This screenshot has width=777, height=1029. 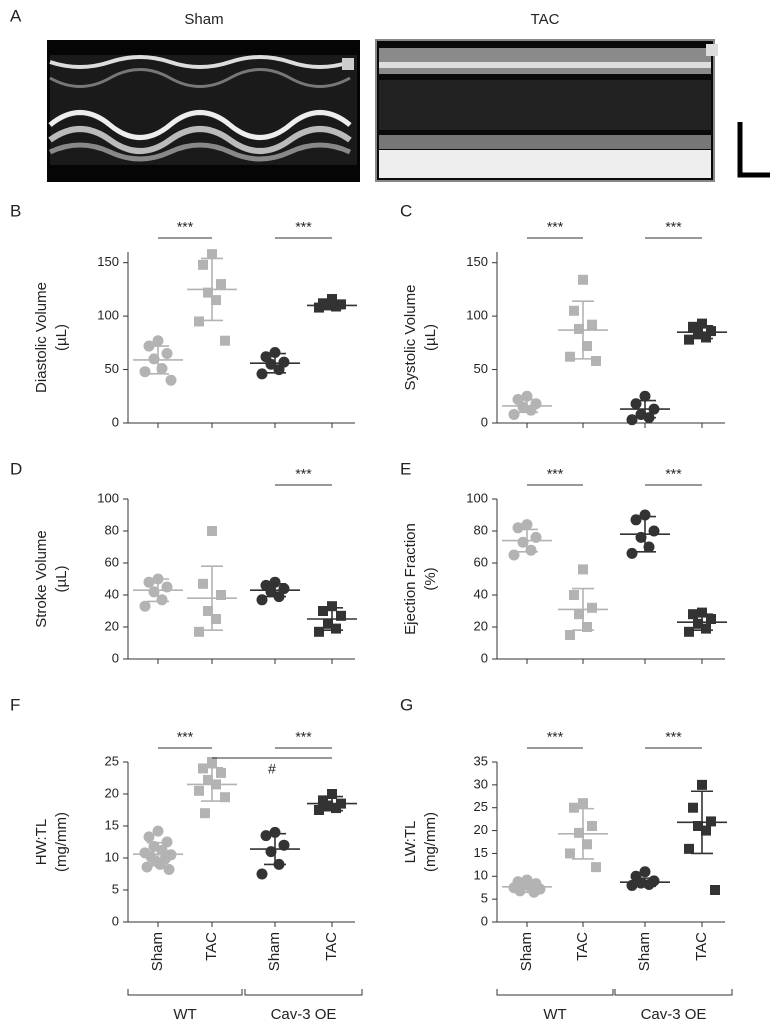 What do you see at coordinates (405, 468) in the screenshot?
I see `panel-label: E` at bounding box center [405, 468].